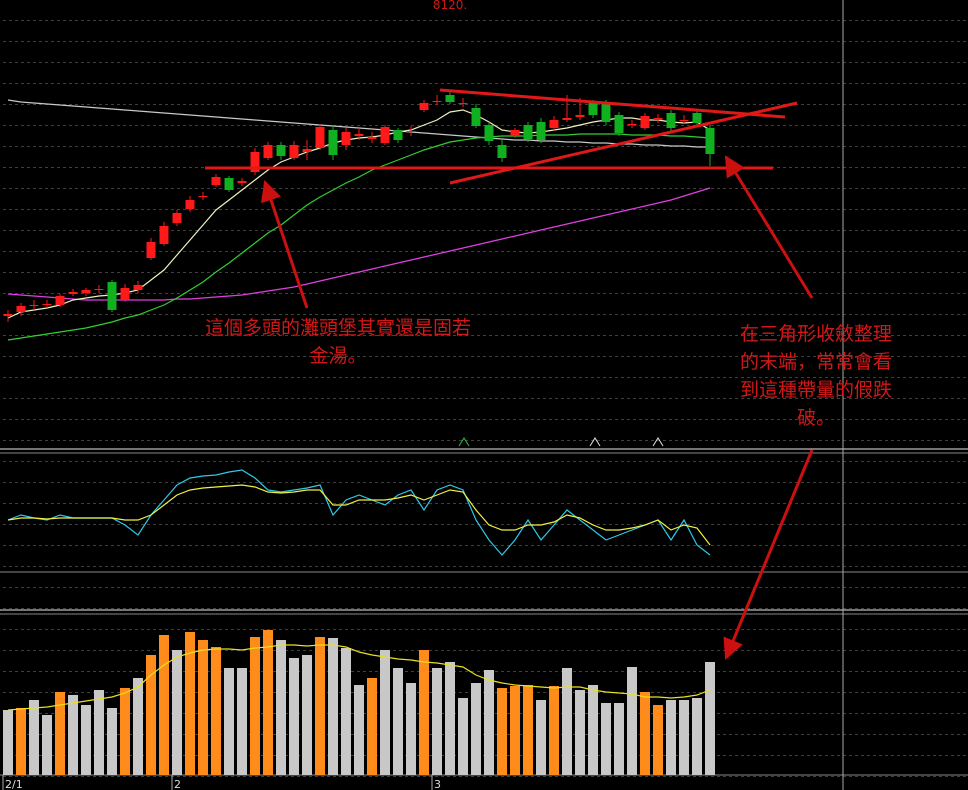 The image size is (968, 790). I want to click on annotation: 這個多頭的灘頭堡其實還是固若, so click(338, 328).